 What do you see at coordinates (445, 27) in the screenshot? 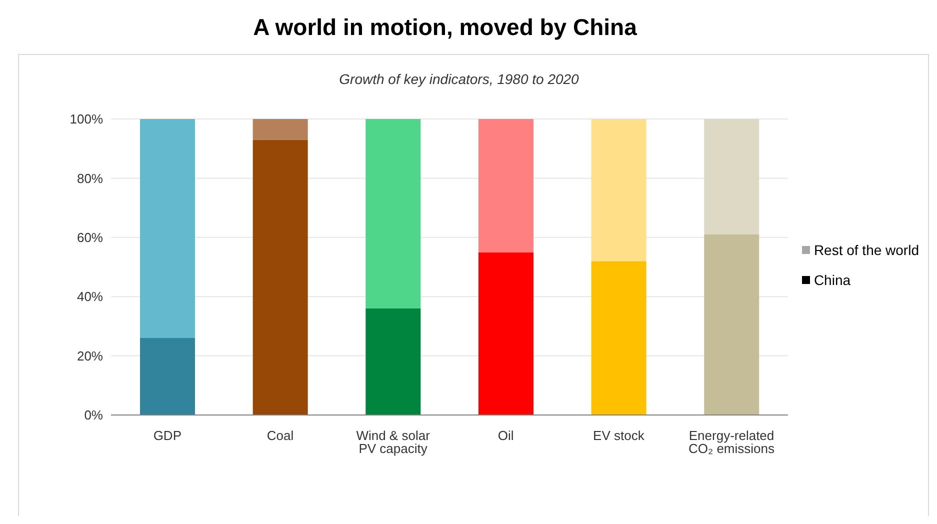
I see `chart-title: A world in motion, moved by China` at bounding box center [445, 27].